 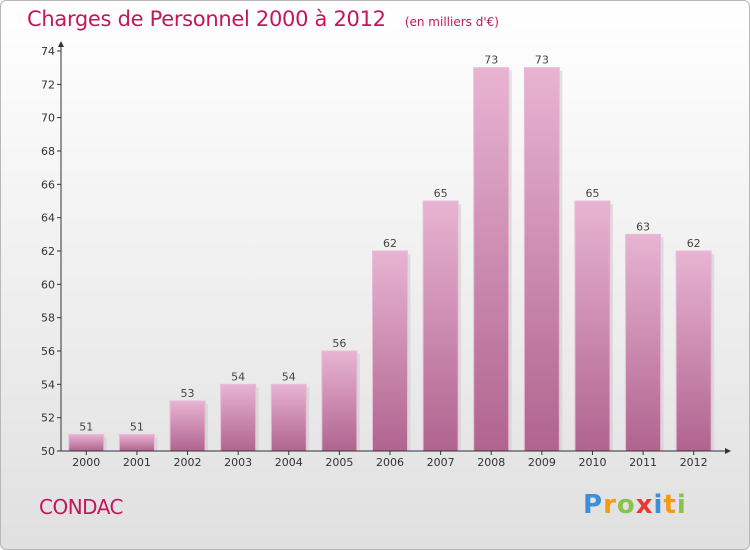 What do you see at coordinates (48, 318) in the screenshot?
I see `y-tick-label: 58` at bounding box center [48, 318].